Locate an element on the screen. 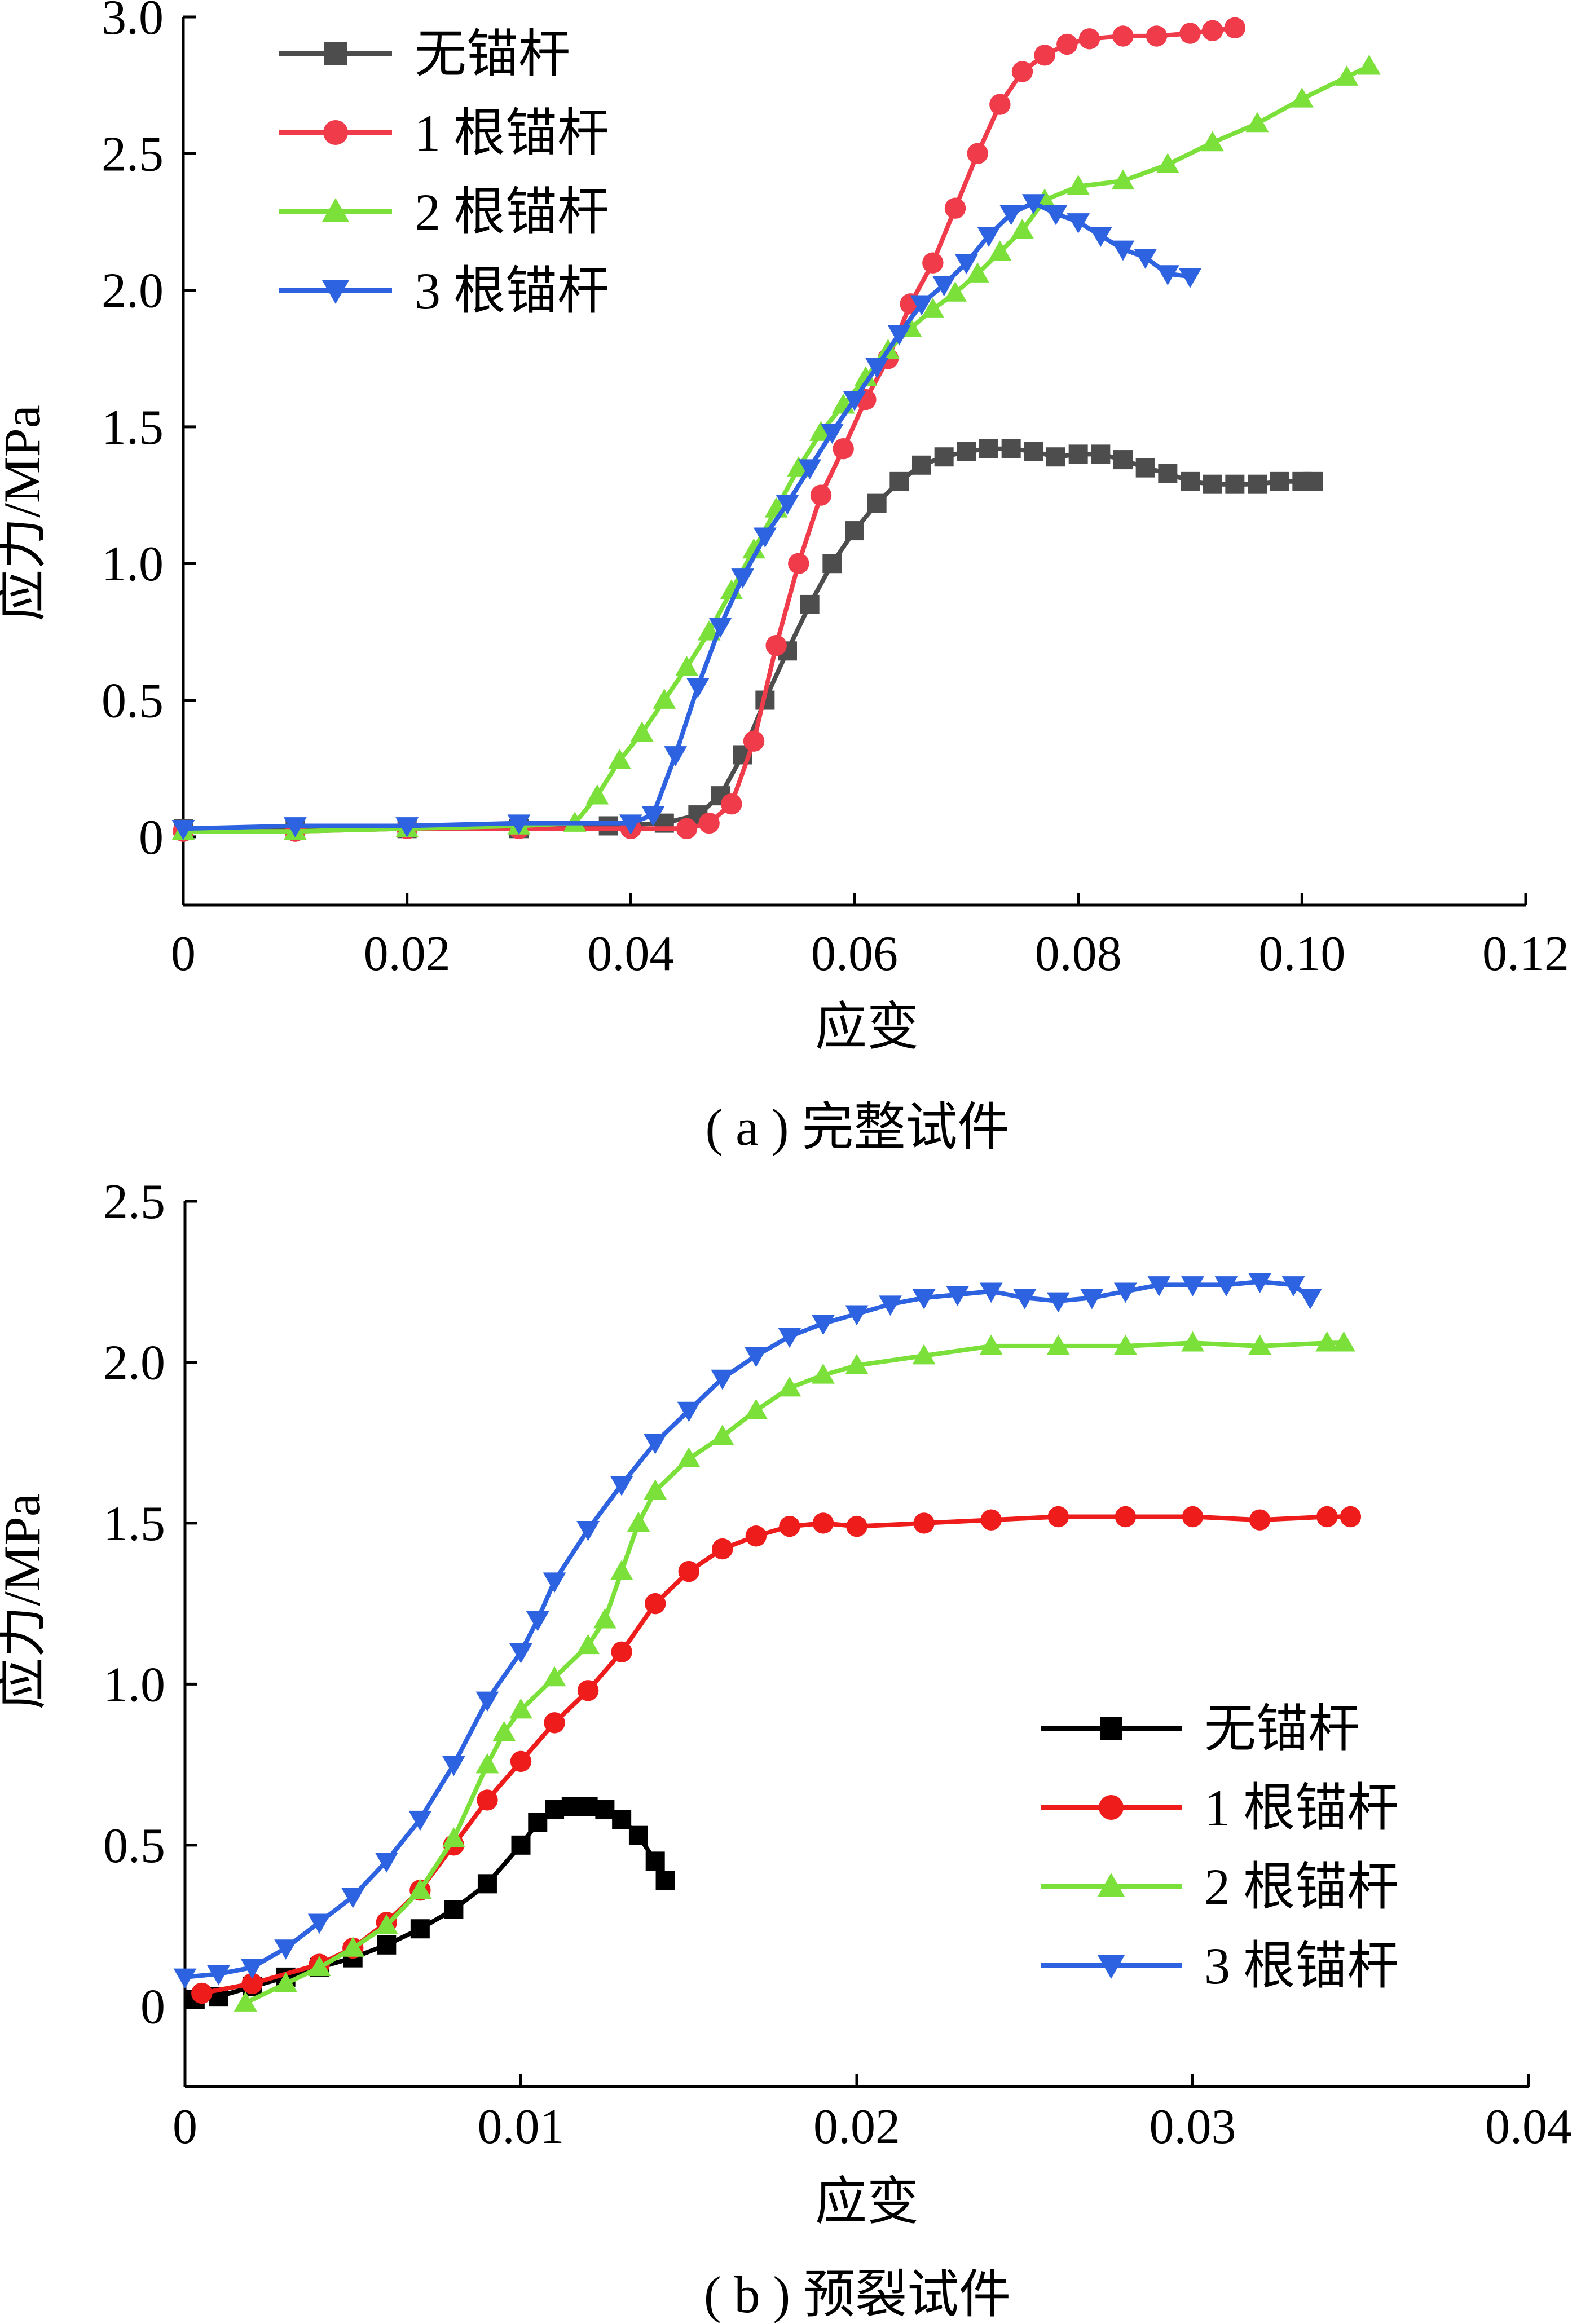  y-tick-label: 0 is located at coordinates (152, 2006).